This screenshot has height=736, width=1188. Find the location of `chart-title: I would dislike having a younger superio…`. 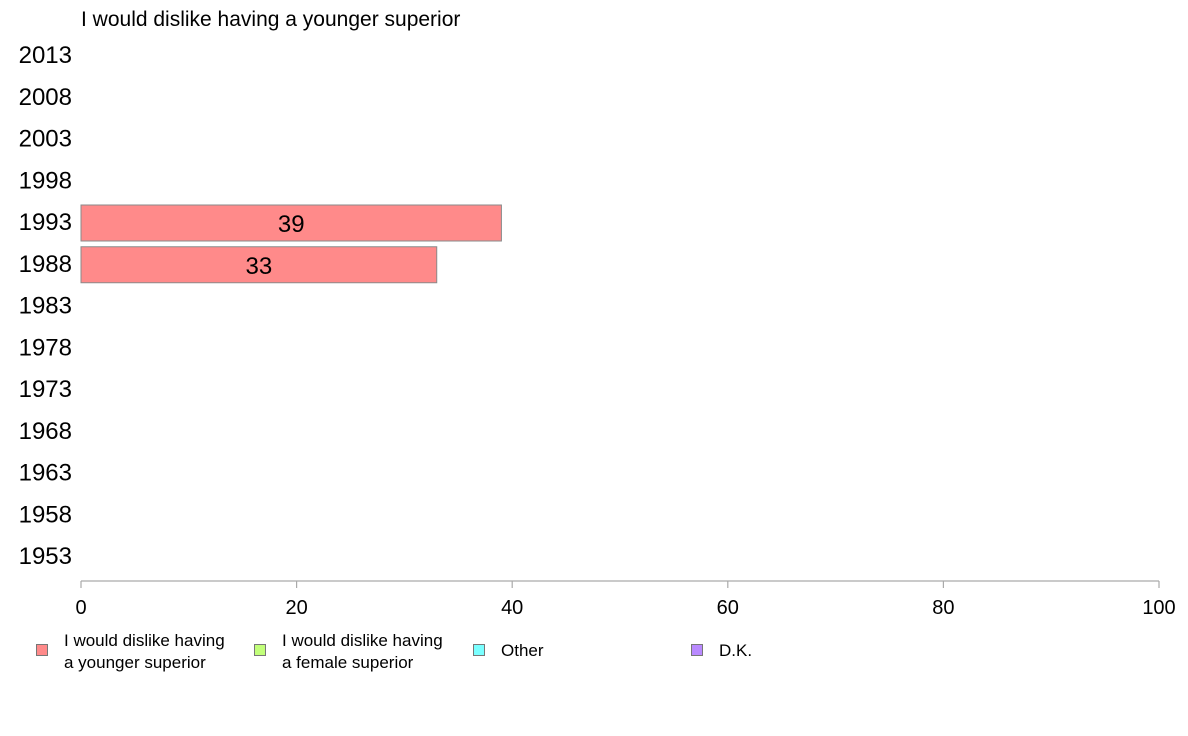

chart-title: I would dislike having a younger superio… is located at coordinates (270, 19).